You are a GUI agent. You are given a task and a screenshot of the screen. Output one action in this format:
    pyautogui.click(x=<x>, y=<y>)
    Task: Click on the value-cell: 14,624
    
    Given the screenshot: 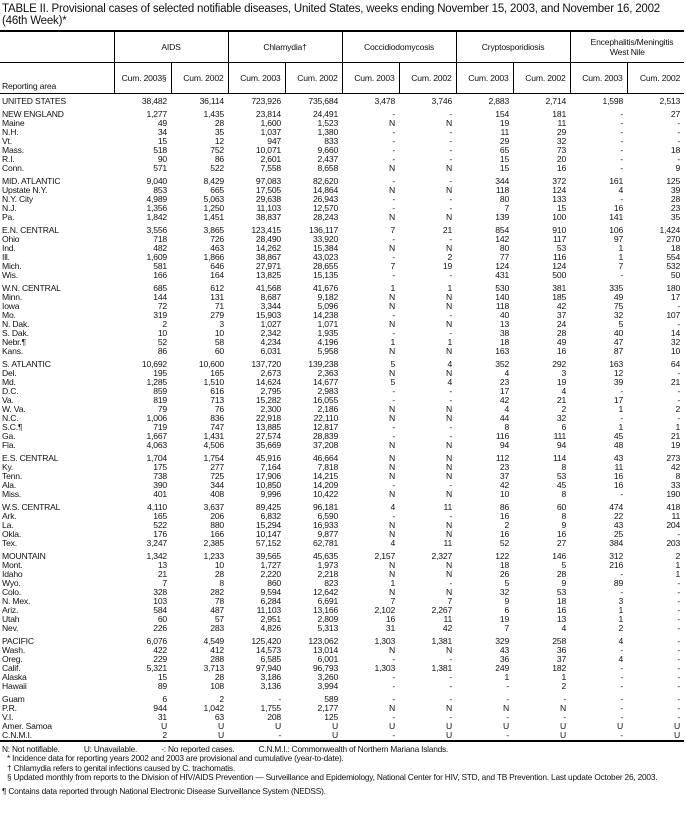 What is the action you would take?
    pyautogui.click(x=268, y=382)
    